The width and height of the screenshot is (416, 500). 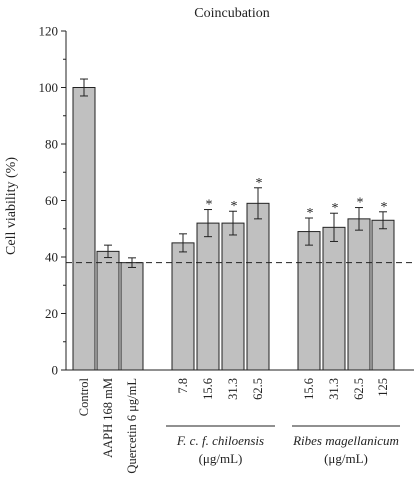 I want to click on y-tick-label: 20, so click(x=51, y=313).